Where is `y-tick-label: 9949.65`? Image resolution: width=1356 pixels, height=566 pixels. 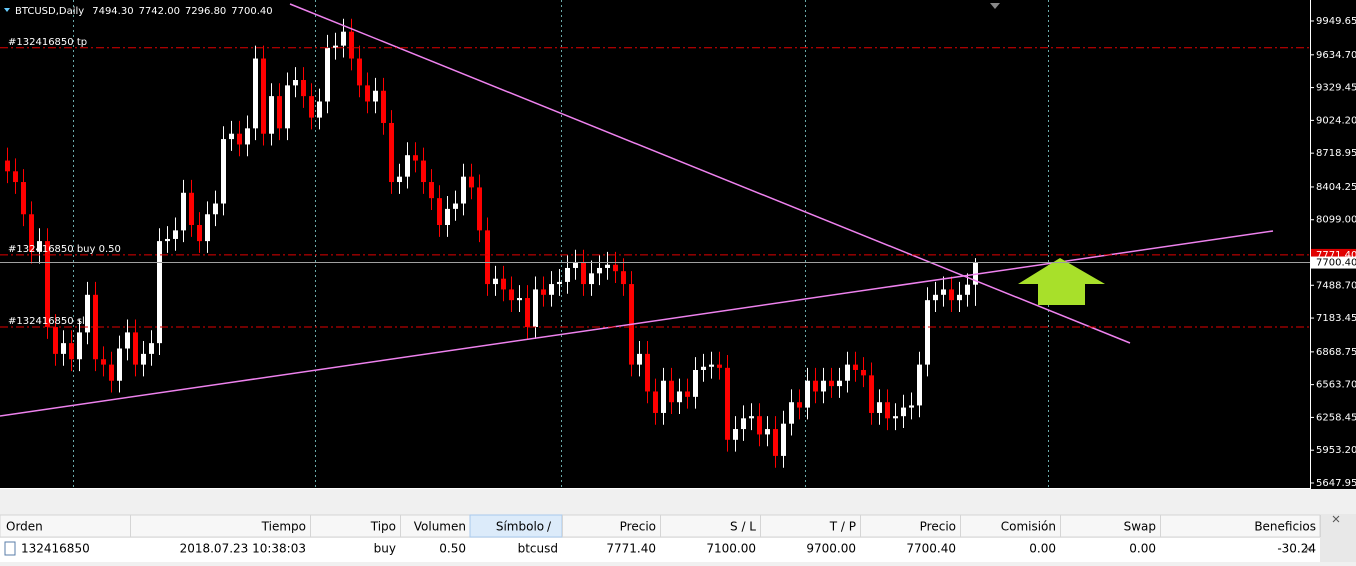 y-tick-label: 9949.65 is located at coordinates (1336, 21).